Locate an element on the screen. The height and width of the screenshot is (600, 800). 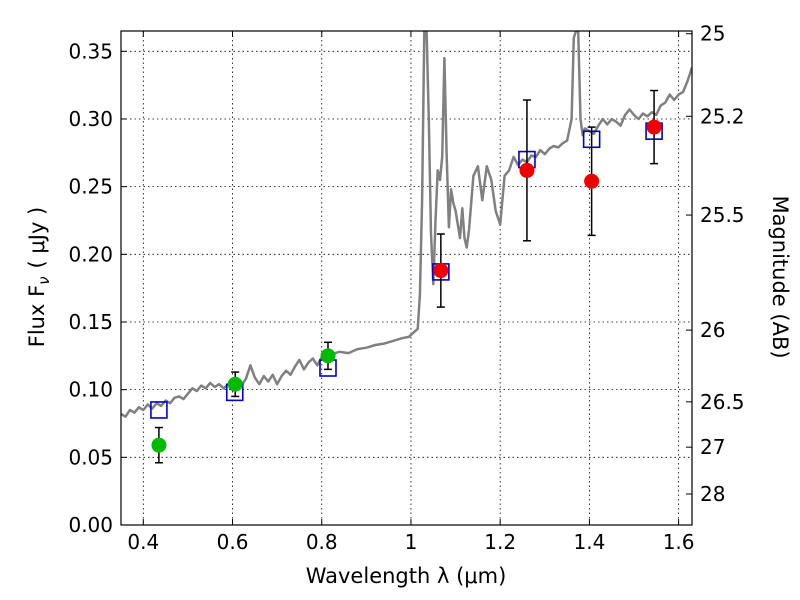
y-tick-label: 0.35 is located at coordinates (90, 51).